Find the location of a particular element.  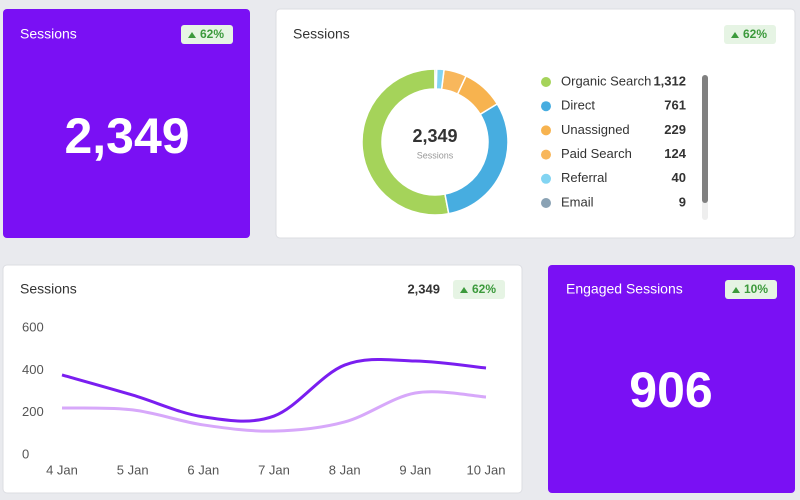

x-tick-label: 5 Jan is located at coordinates (133, 469).